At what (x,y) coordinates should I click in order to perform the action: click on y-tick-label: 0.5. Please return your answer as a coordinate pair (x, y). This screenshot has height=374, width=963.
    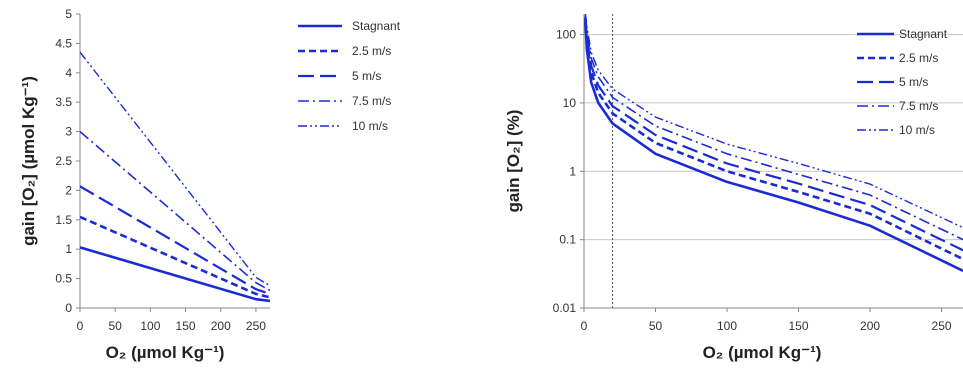
    Looking at the image, I should click on (63, 279).